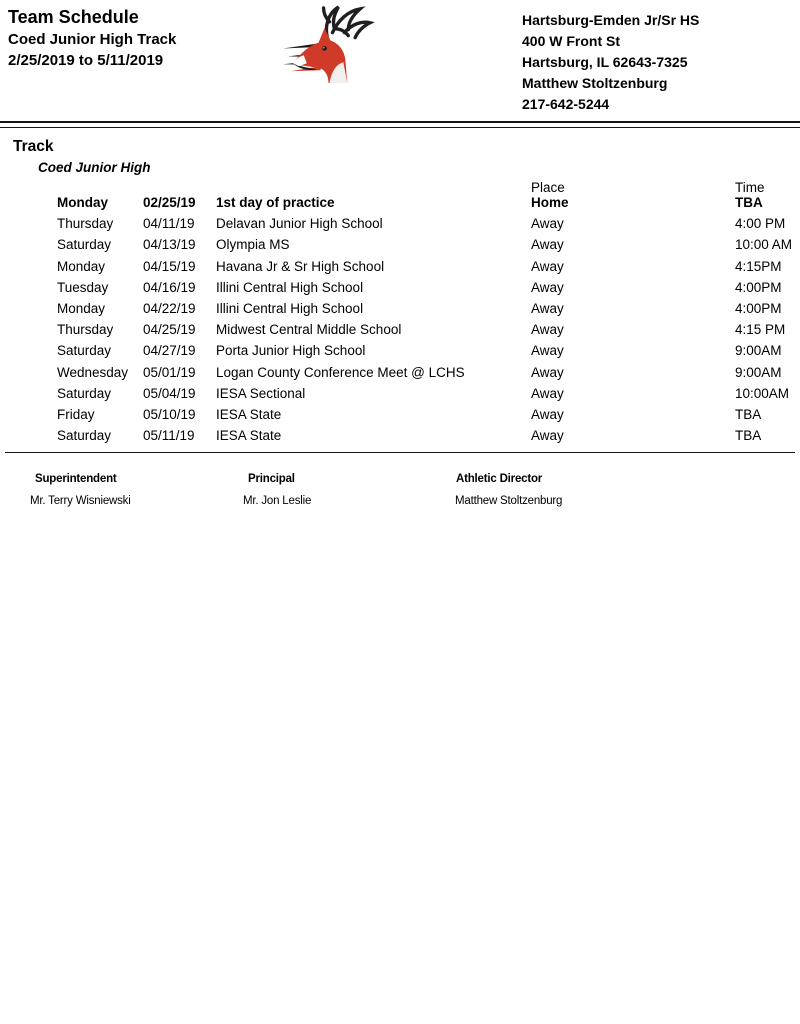  I want to click on date-cell: 04/11/19, so click(169, 224).